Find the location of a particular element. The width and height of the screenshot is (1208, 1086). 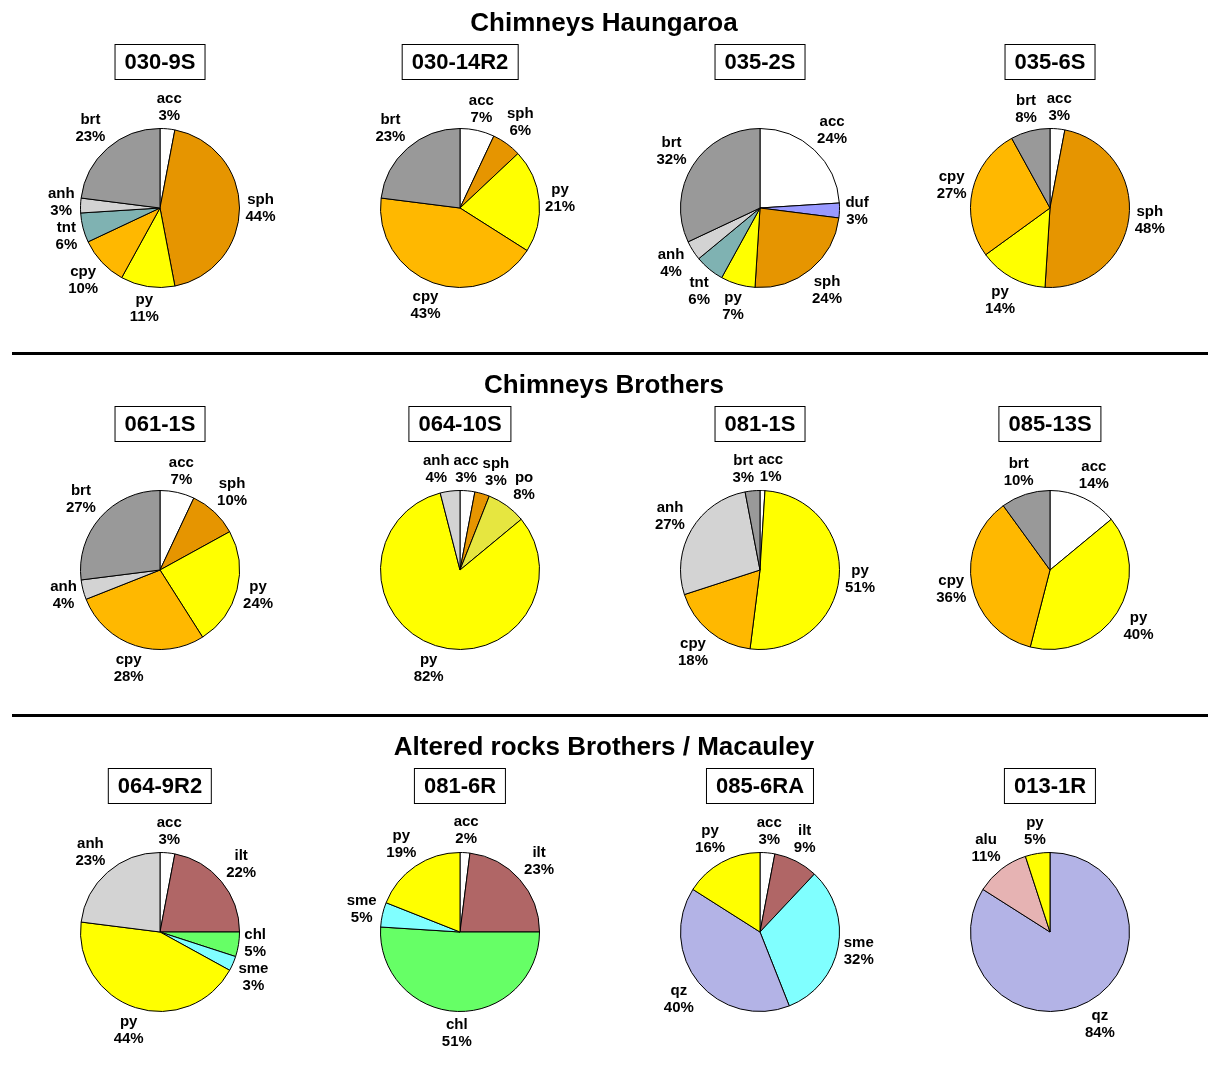

data-label: 82% is located at coordinates (428, 675).